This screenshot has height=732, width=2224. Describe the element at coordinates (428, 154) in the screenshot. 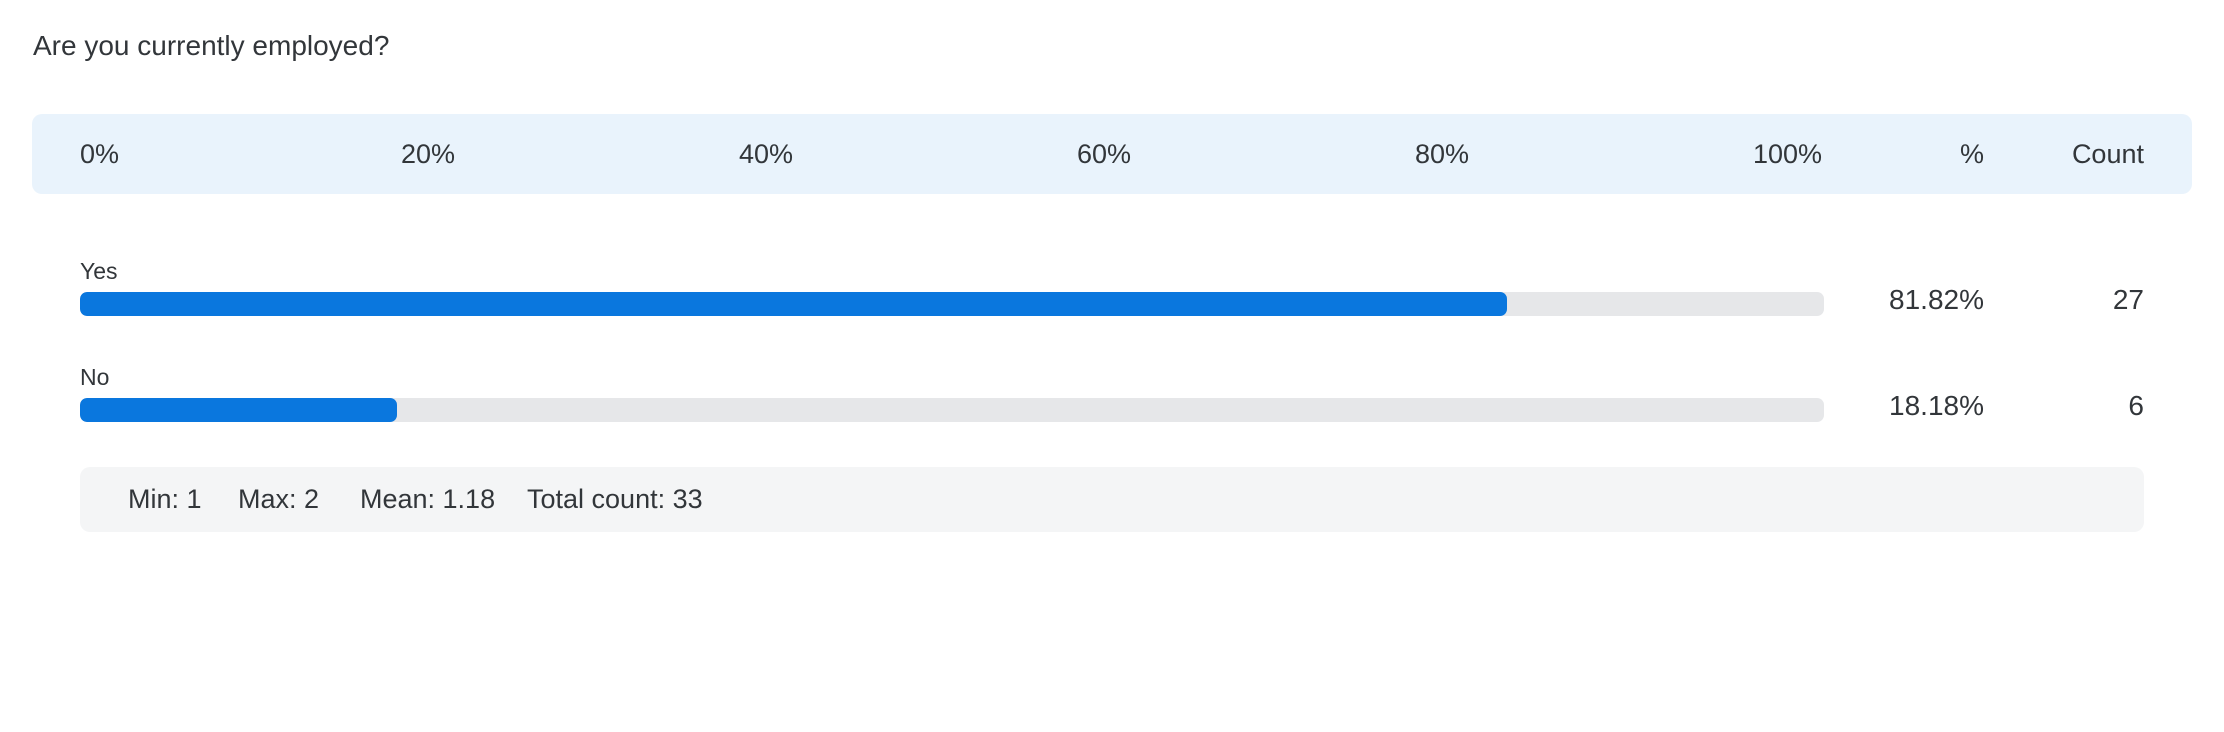

I see `axis-tick-label: 20%` at that location.